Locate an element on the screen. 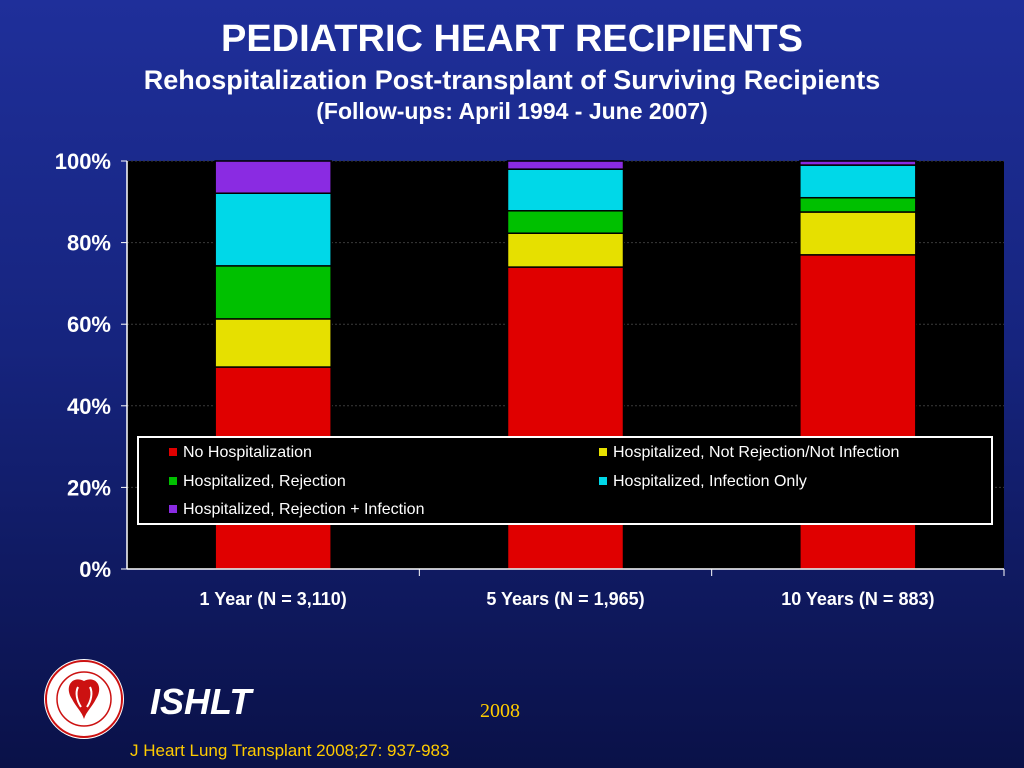 This screenshot has width=1024, height=768. x-tick-label: 1 Year (N = 3,110) is located at coordinates (273, 599).